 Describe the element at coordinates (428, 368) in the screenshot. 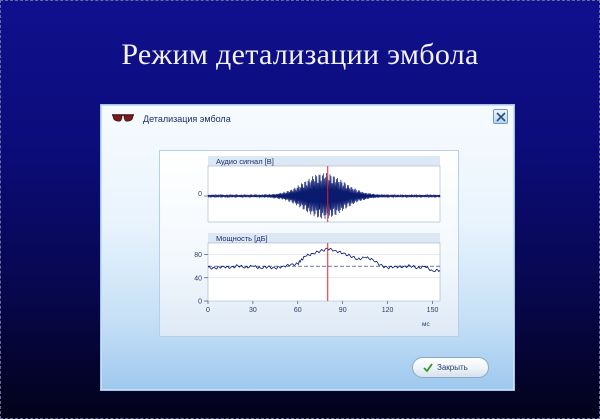

I see `check-icon` at that location.